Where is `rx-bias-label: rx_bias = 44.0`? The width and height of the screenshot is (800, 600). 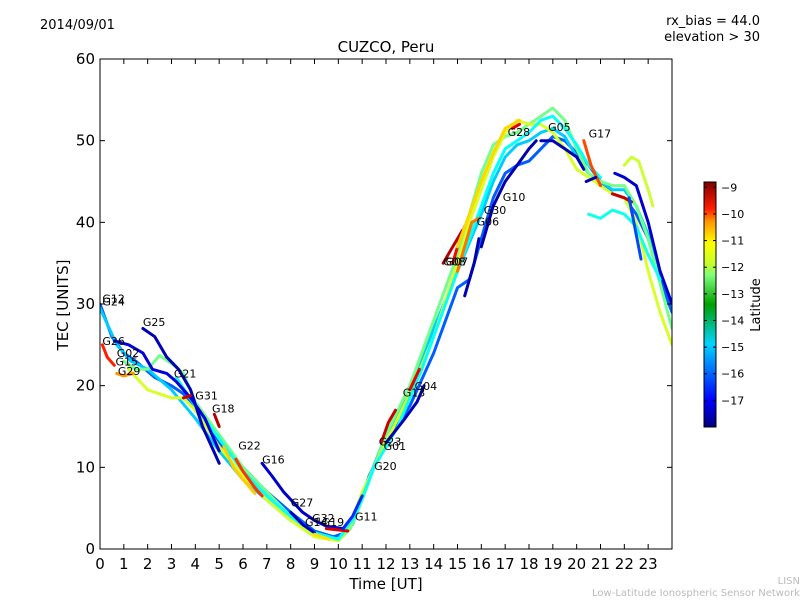 rx-bias-label: rx_bias = 44.0 is located at coordinates (713, 21).